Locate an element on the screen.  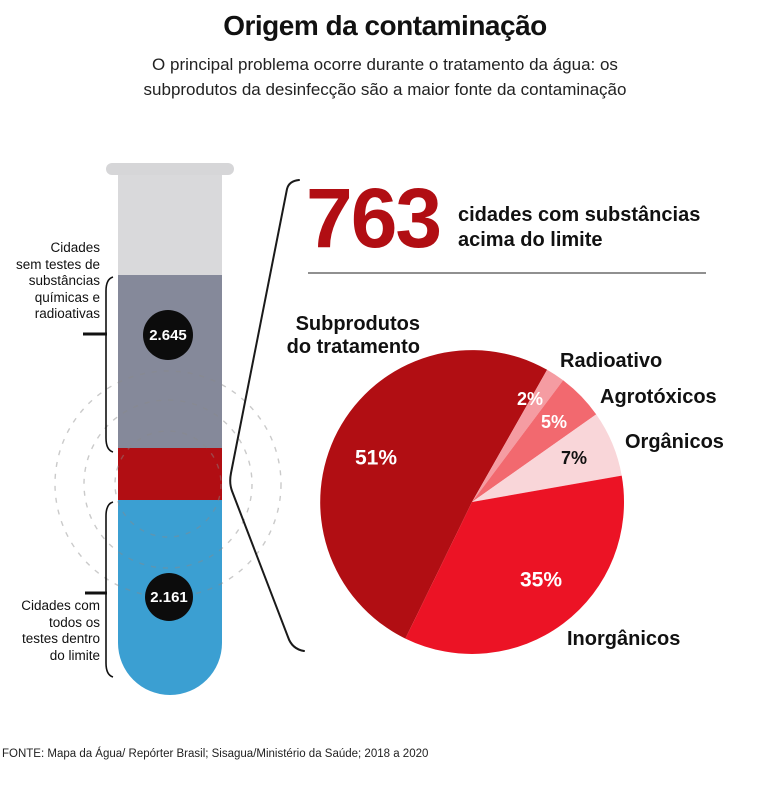
label-within-limit-line: todos os is located at coordinates (74, 622).